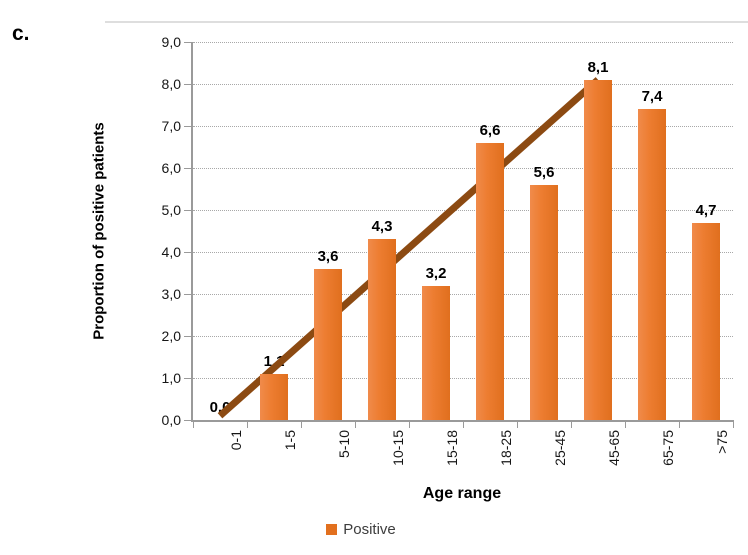 The image size is (748, 555). I want to click on legend-label-positive: Positive, so click(369, 529).